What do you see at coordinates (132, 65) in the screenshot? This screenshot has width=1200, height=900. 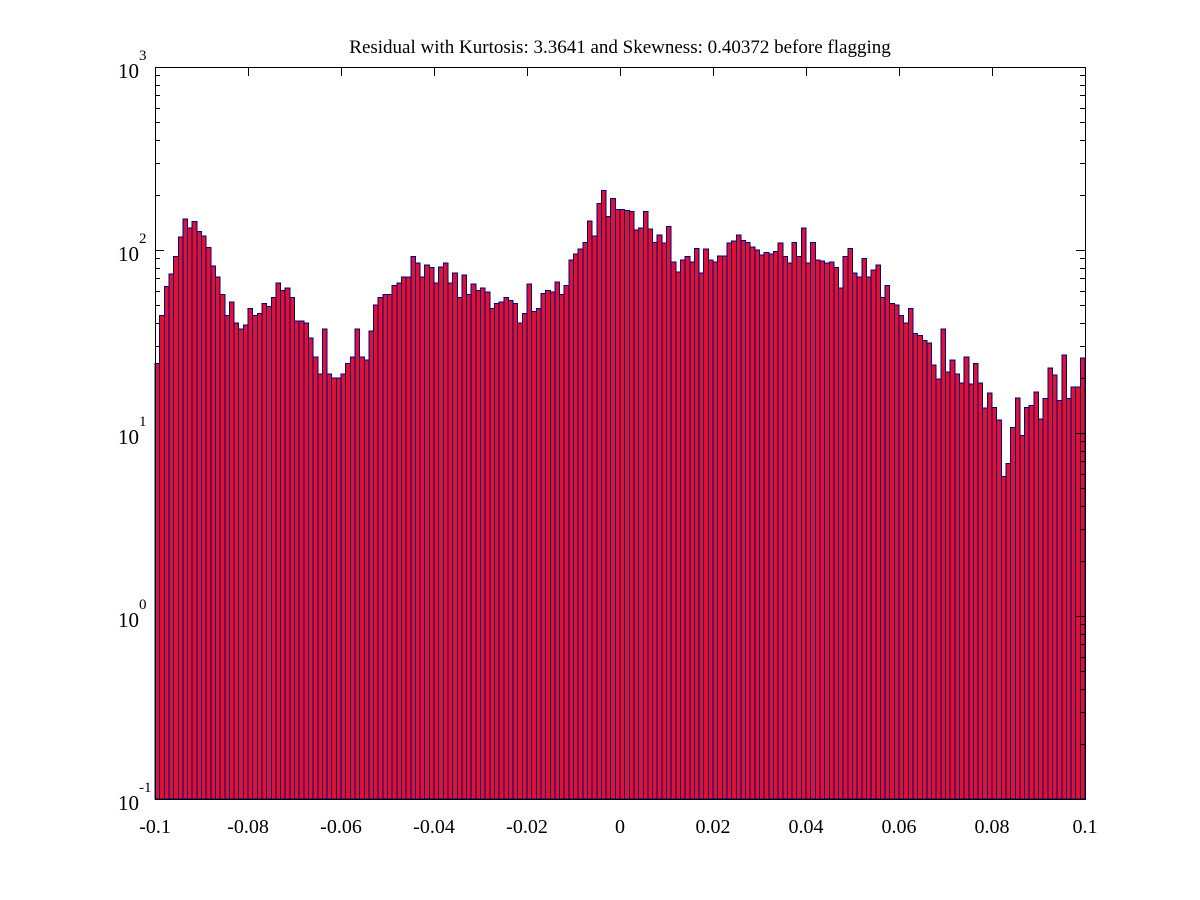 I see `y-tick-label: 103` at bounding box center [132, 65].